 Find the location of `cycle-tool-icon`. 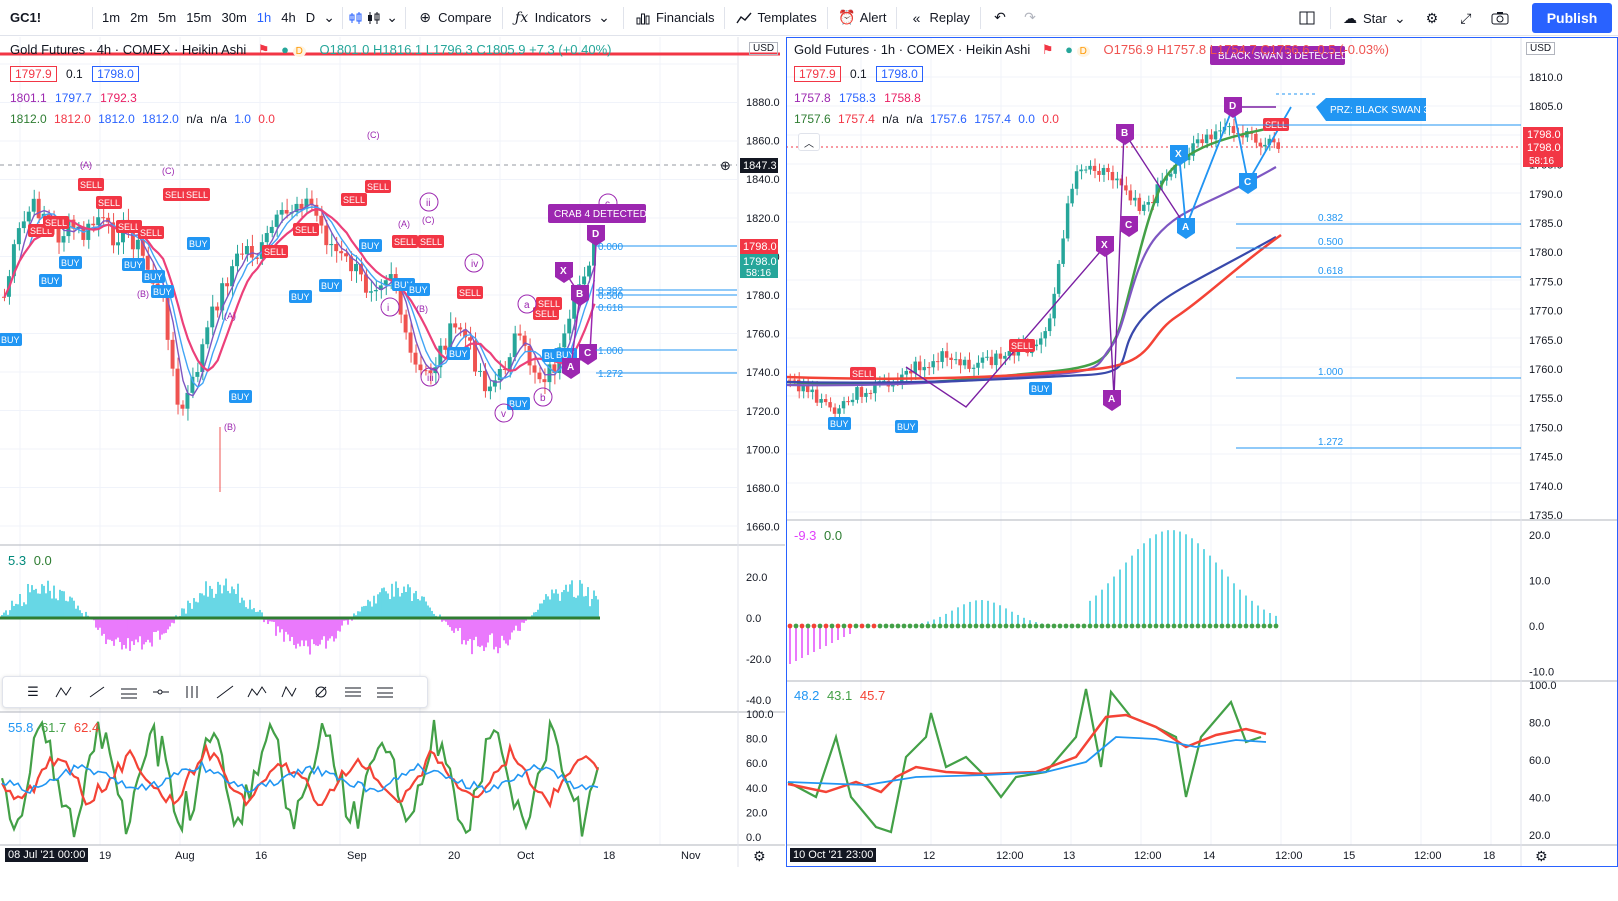

cycle-tool-icon is located at coordinates (321, 692).